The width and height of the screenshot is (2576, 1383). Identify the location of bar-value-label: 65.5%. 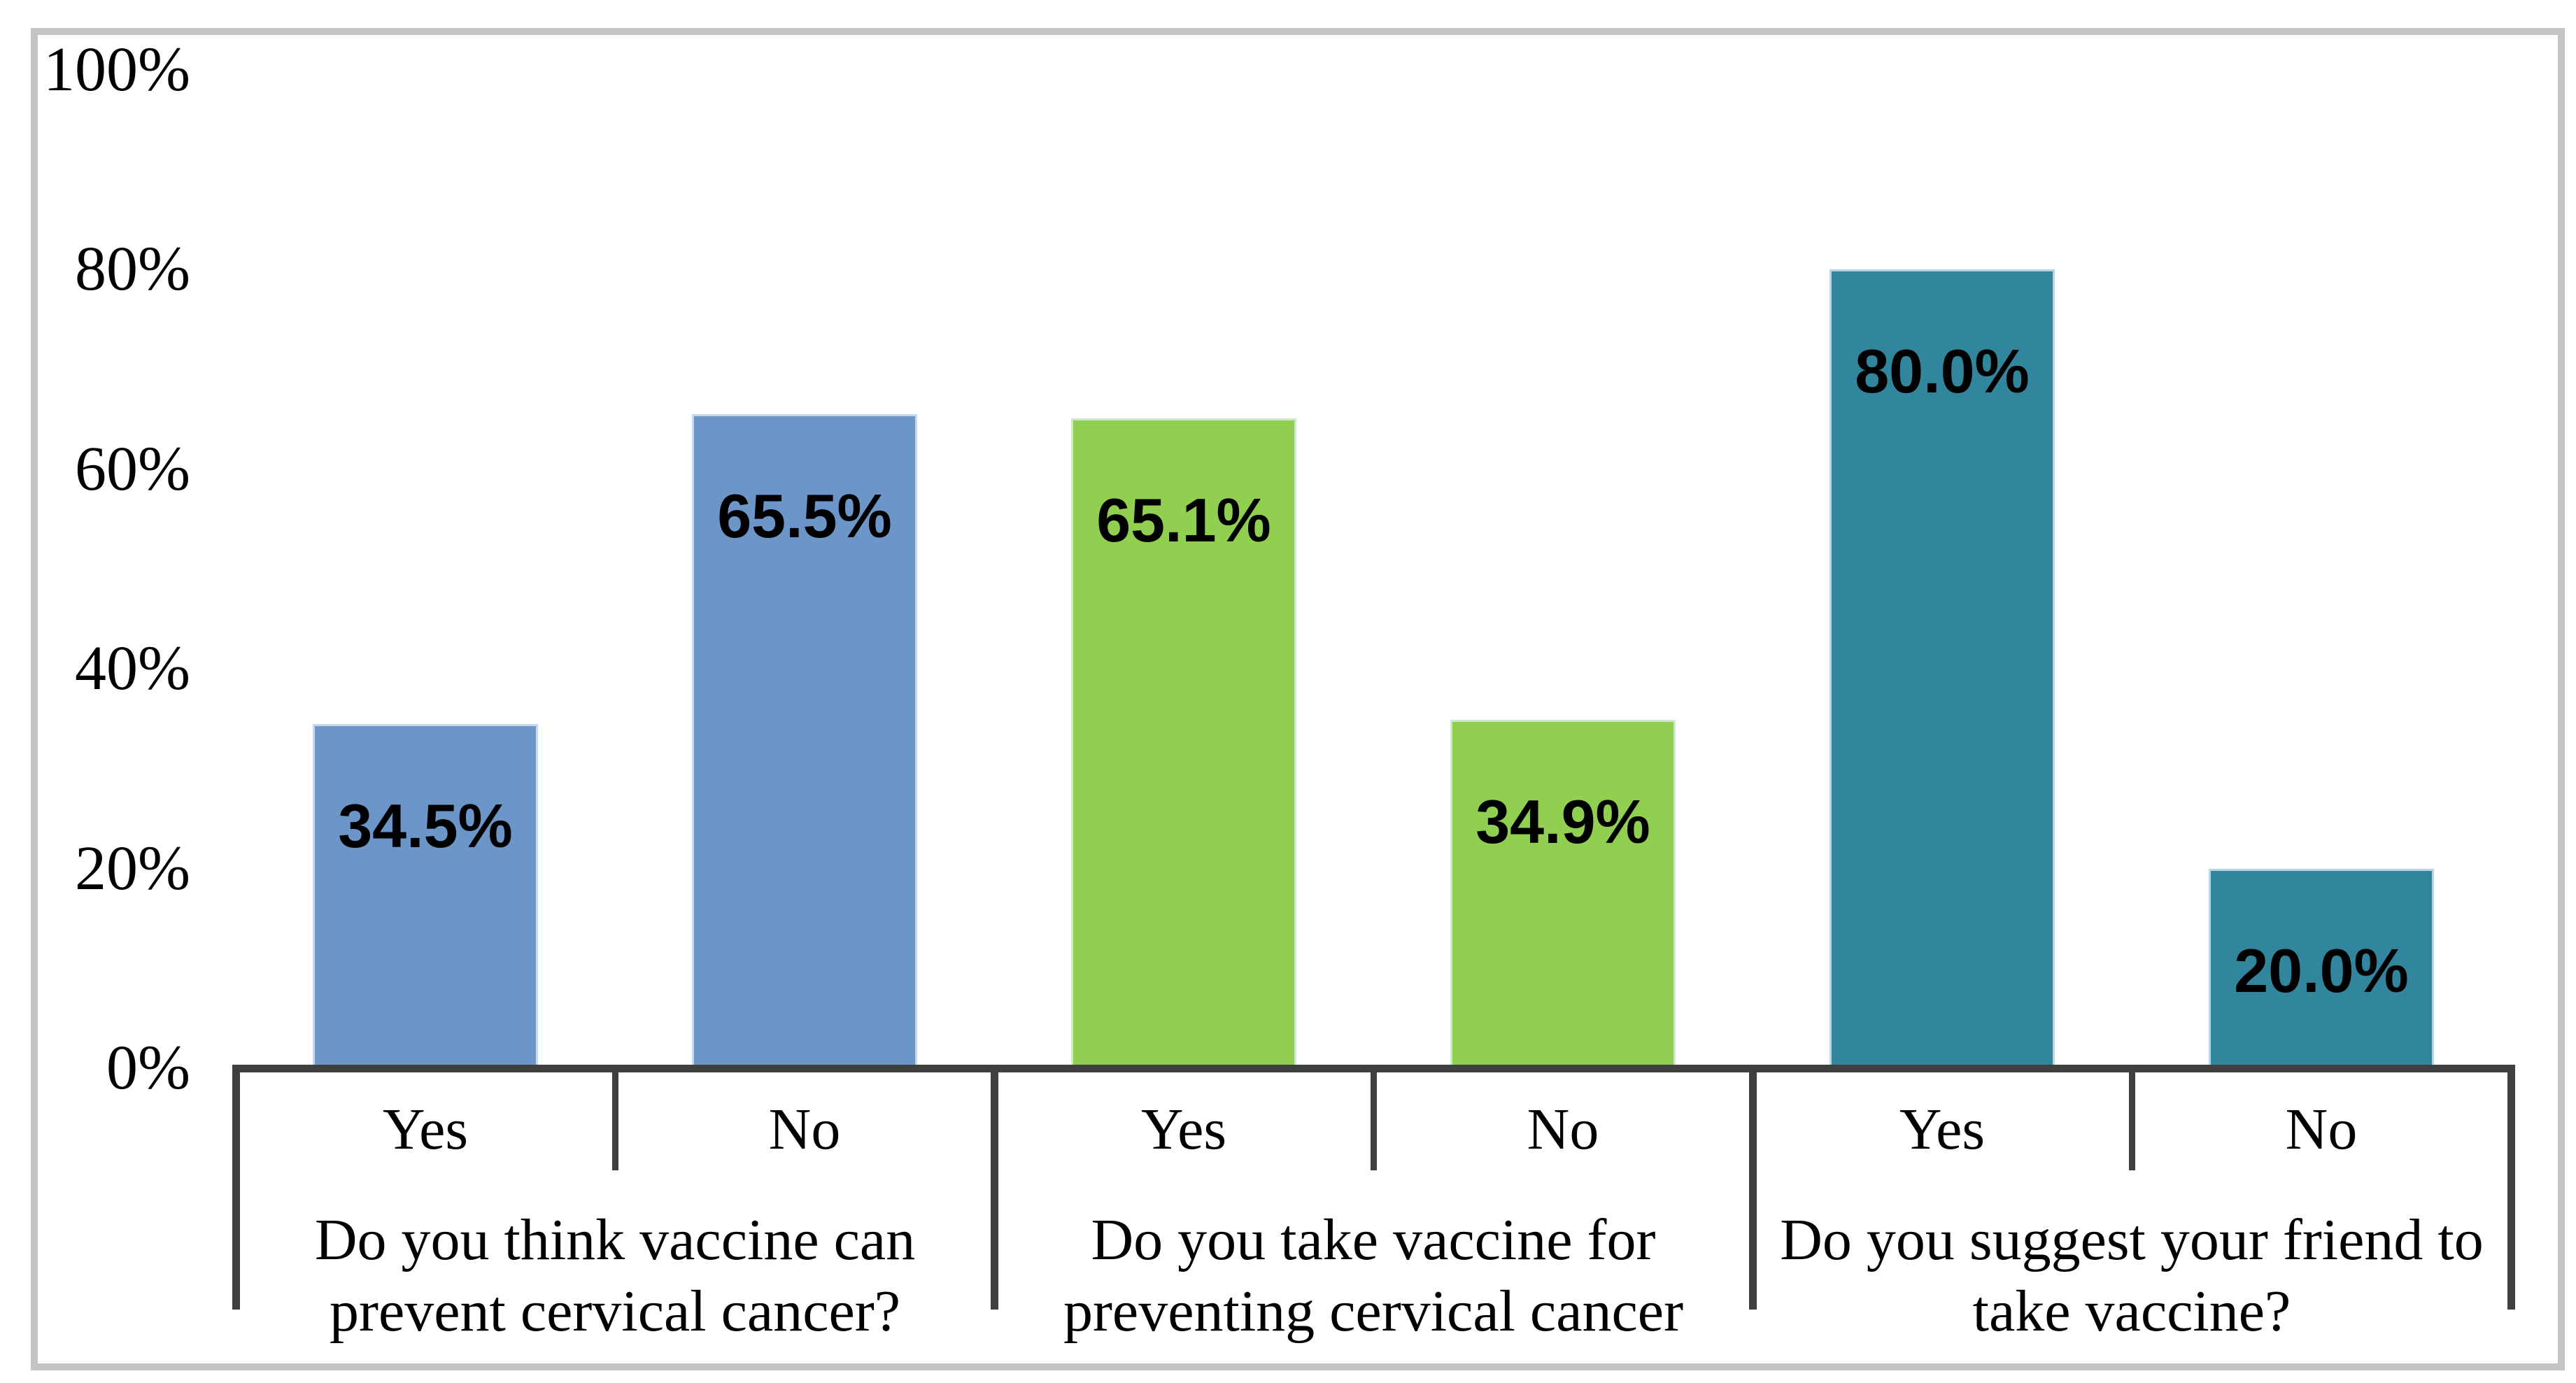
(804, 516).